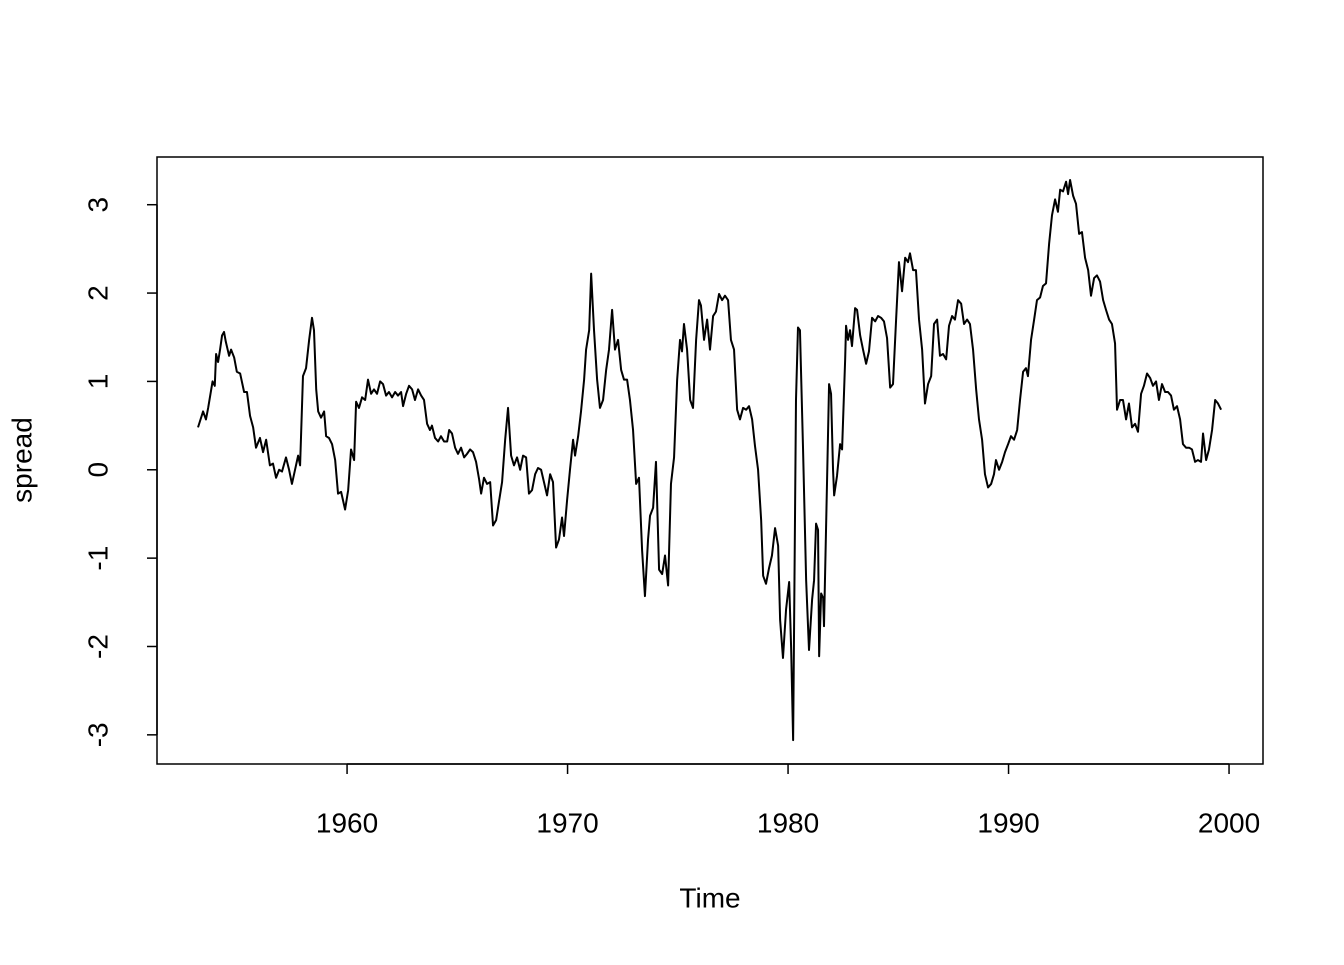  I want to click on y-axis-label: spread, so click(21, 460).